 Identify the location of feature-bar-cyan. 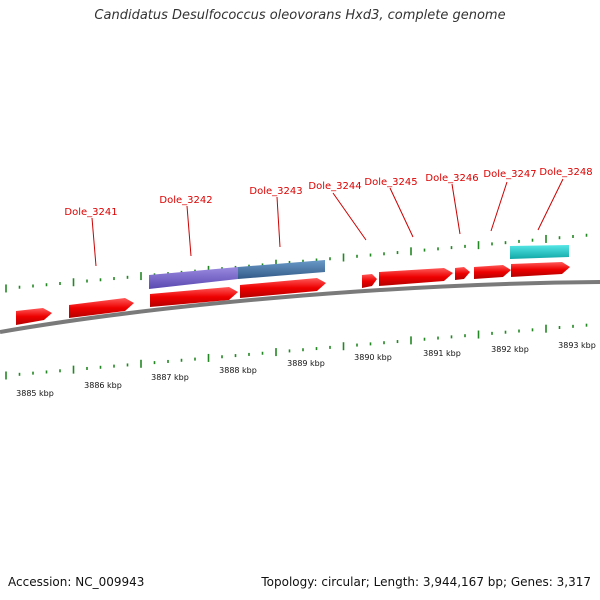
(539, 252).